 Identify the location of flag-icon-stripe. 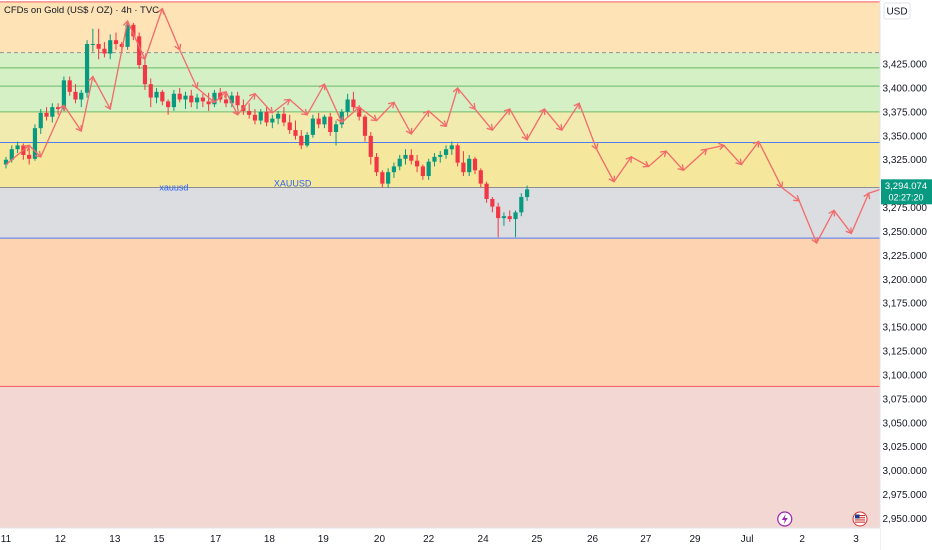
(860, 520).